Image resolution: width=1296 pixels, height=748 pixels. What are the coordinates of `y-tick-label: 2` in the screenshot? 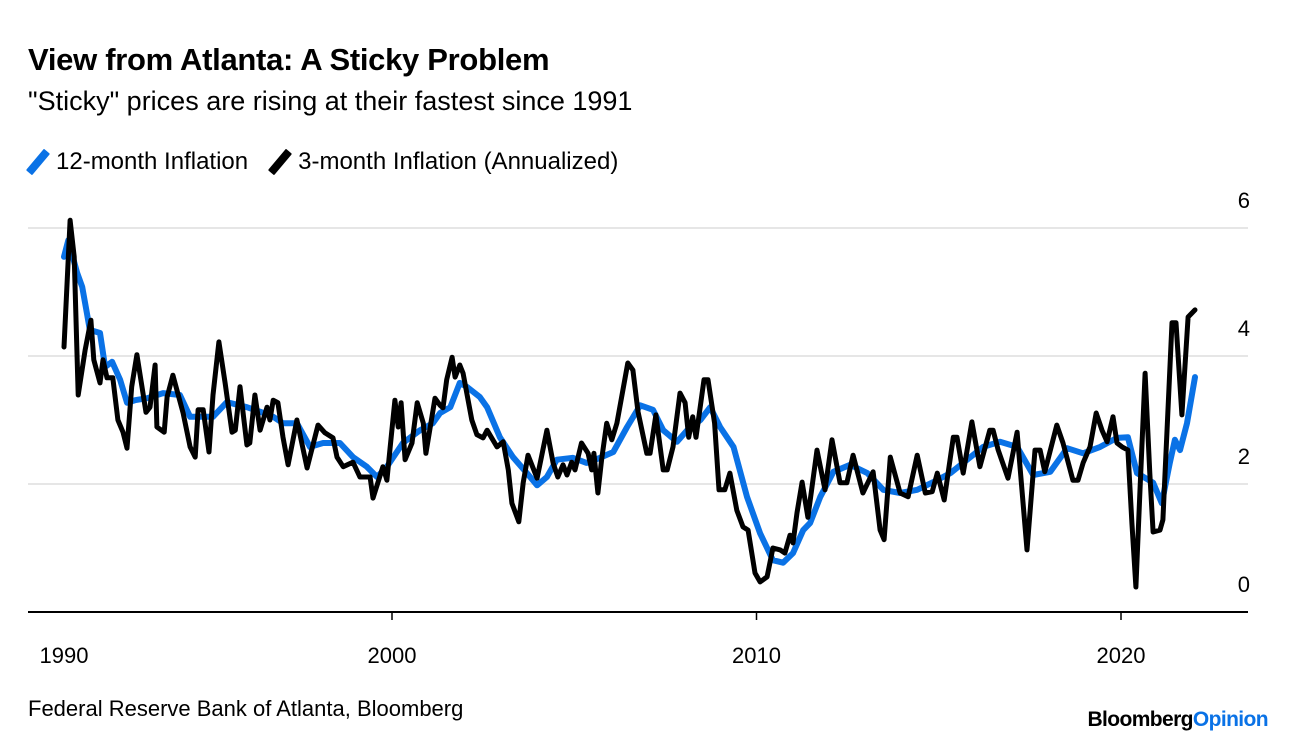 It's located at (1244, 456).